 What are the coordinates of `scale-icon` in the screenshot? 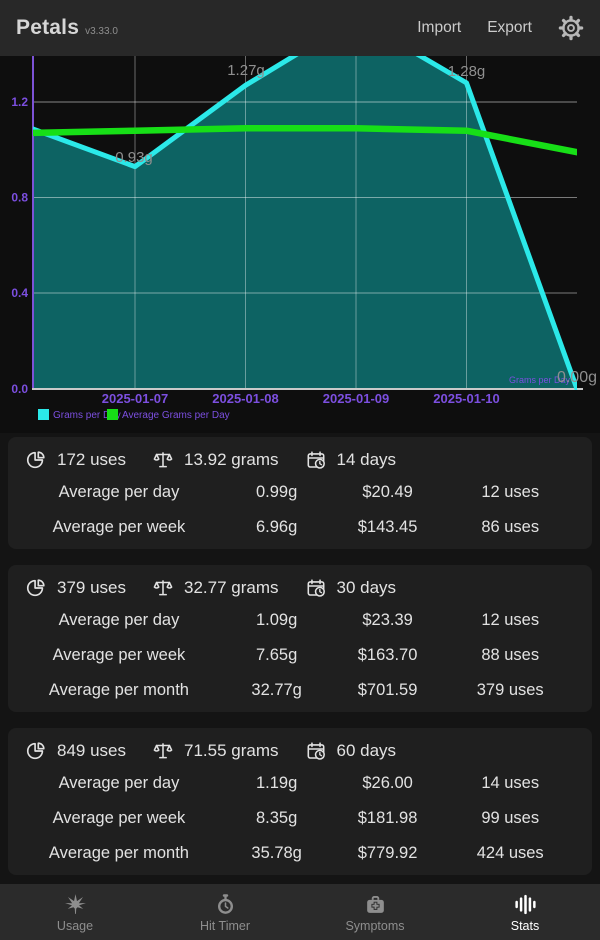 It's located at (163, 460).